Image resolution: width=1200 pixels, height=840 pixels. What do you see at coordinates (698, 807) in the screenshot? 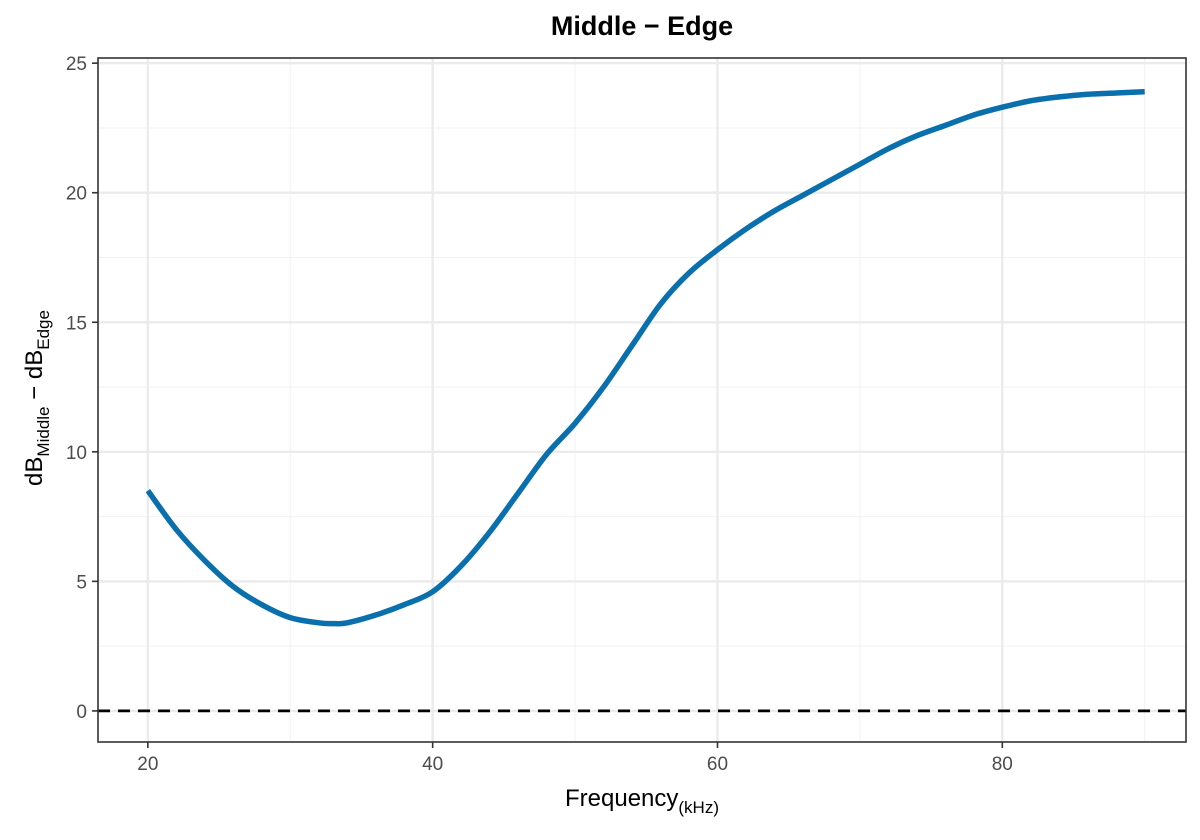
I see `x-axis-title-unit: (kHz)` at bounding box center [698, 807].